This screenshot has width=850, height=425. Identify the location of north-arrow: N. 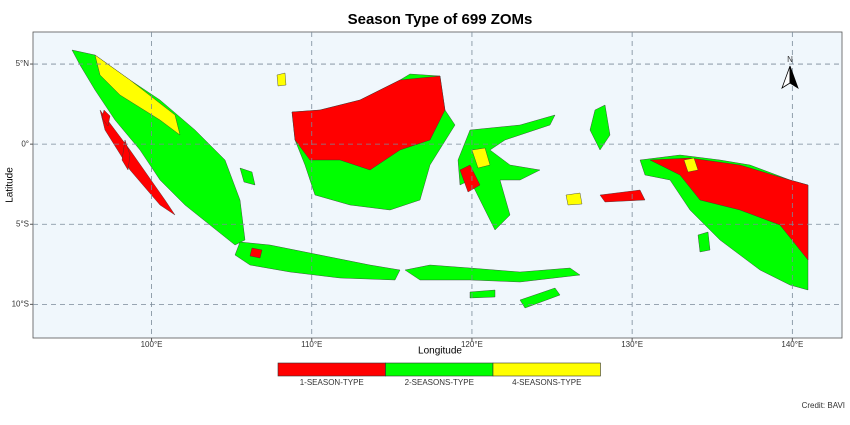
(790, 72).